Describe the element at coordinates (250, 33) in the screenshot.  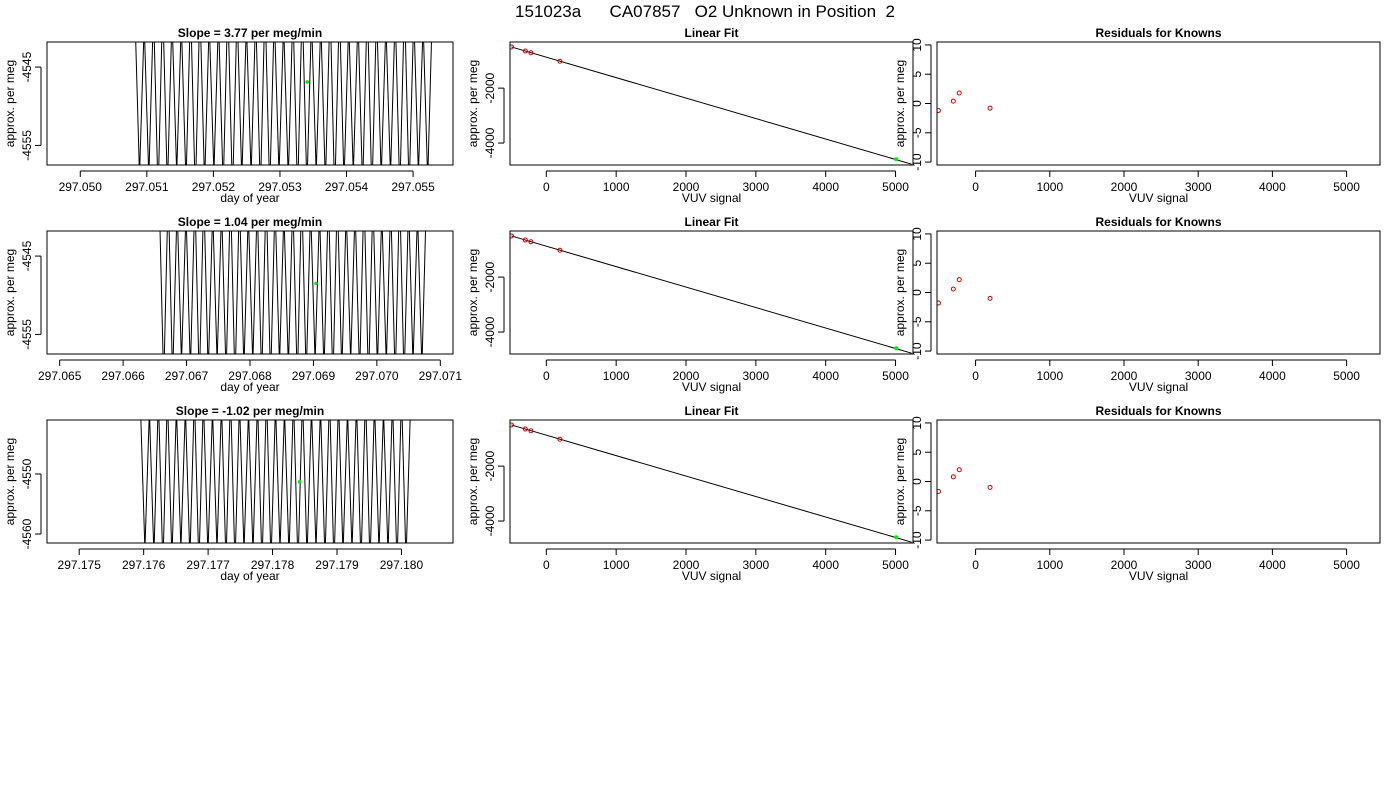
I see `chart-title: Slope = 3.77 per meg/min` at that location.